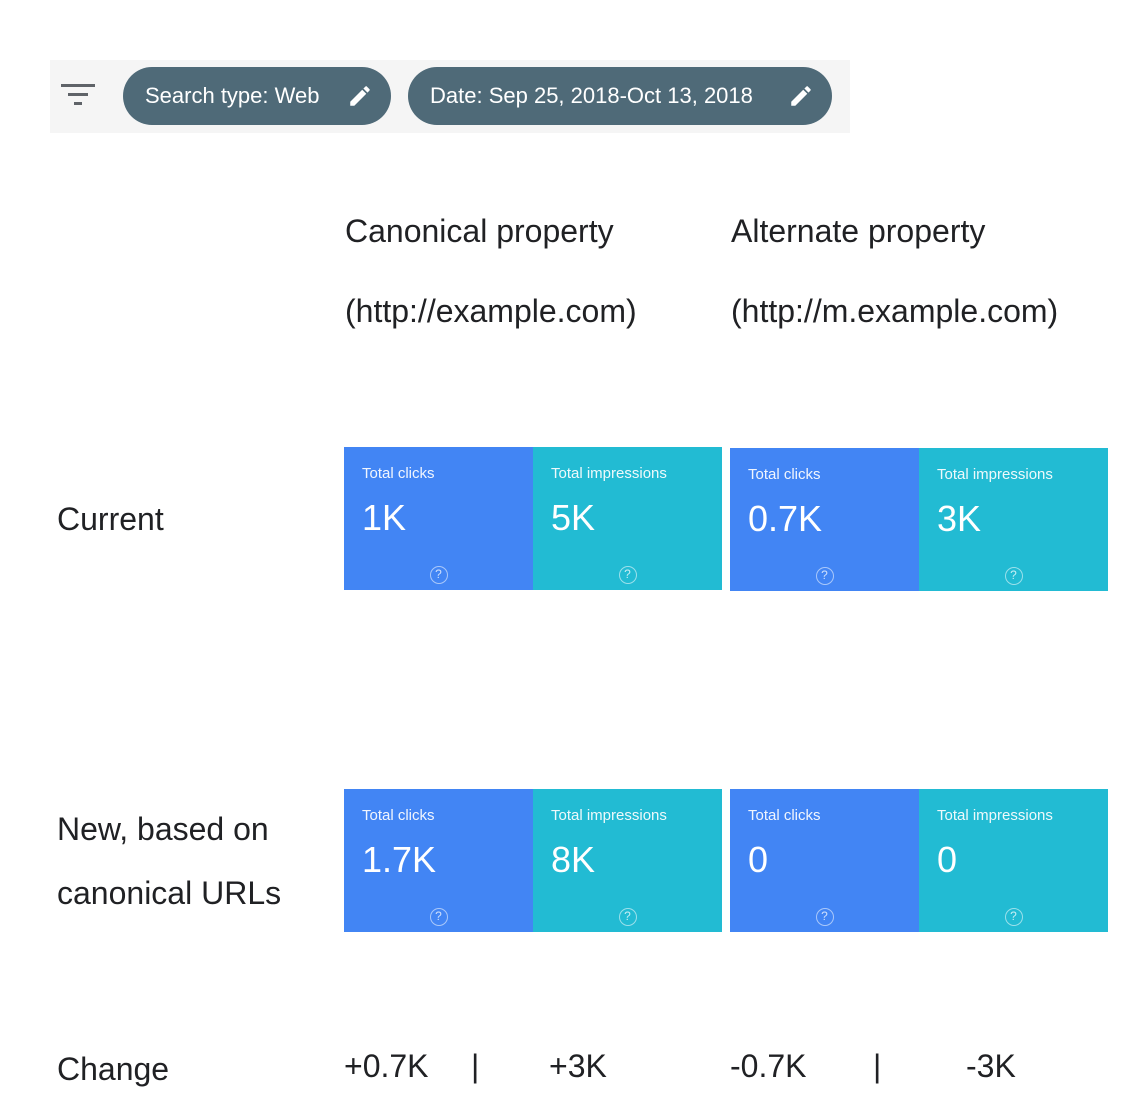 Image resolution: width=1140 pixels, height=1120 pixels. I want to click on current-canonical-clicks-card: Total clicks 1K ?, so click(438, 518).